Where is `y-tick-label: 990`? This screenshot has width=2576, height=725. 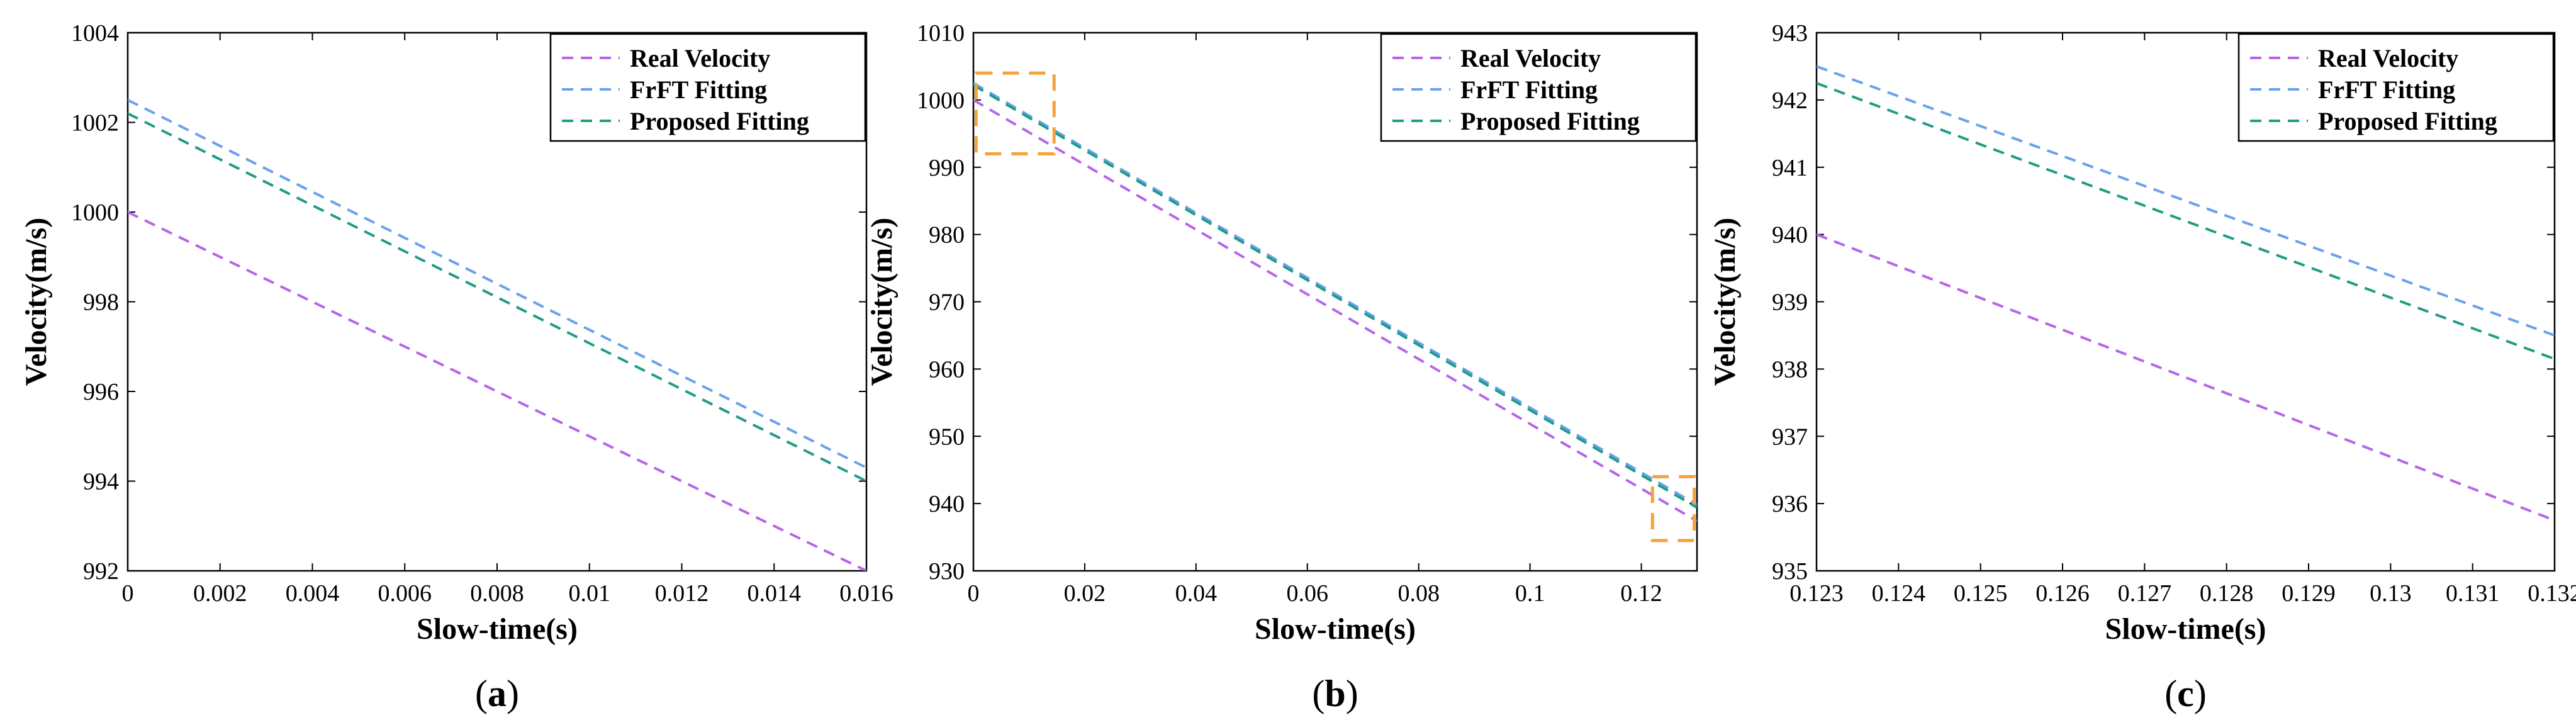
y-tick-label: 990 is located at coordinates (947, 168).